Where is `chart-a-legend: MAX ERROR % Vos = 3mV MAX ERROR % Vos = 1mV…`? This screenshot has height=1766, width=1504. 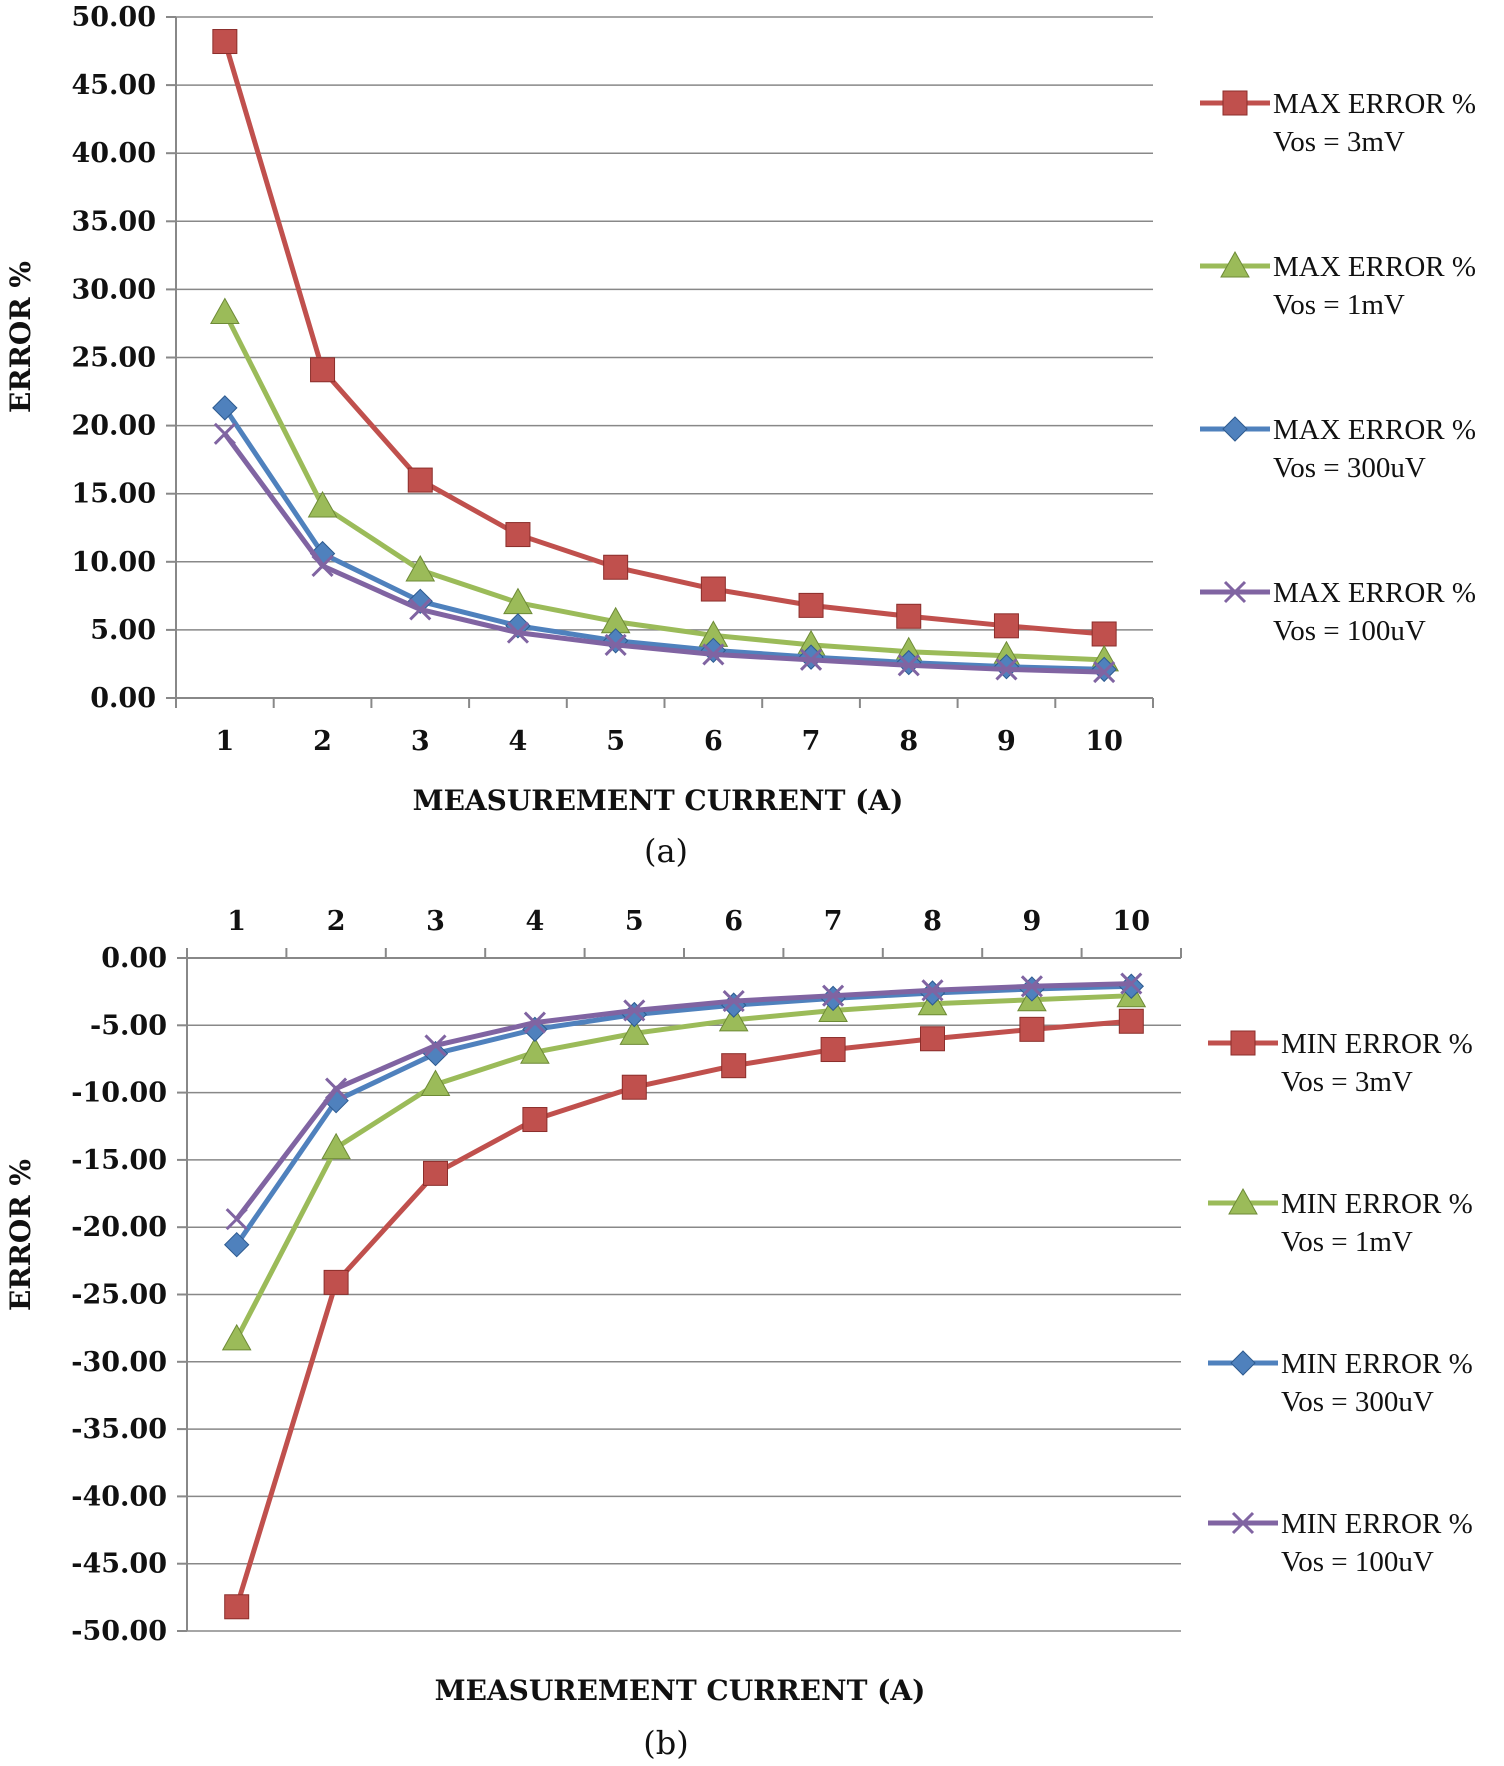 chart-a-legend: MAX ERROR % Vos = 3mV MAX ERROR % Vos = 1mV… is located at coordinates (1338, 367).